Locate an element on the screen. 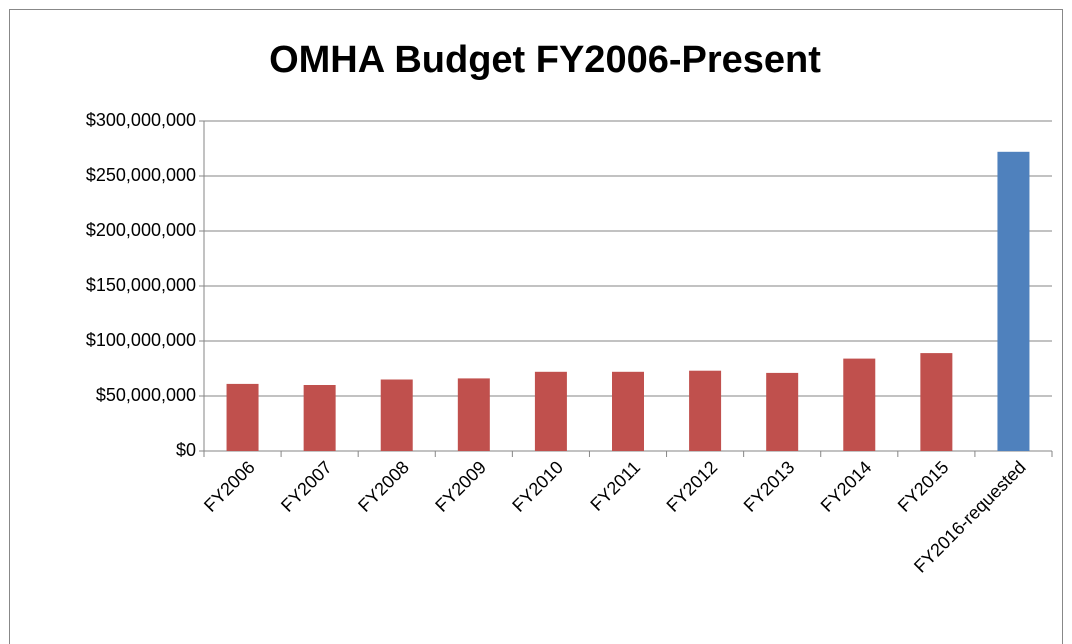 The width and height of the screenshot is (1072, 644). y-tick-label: $150,000,000 is located at coordinates (141, 285).